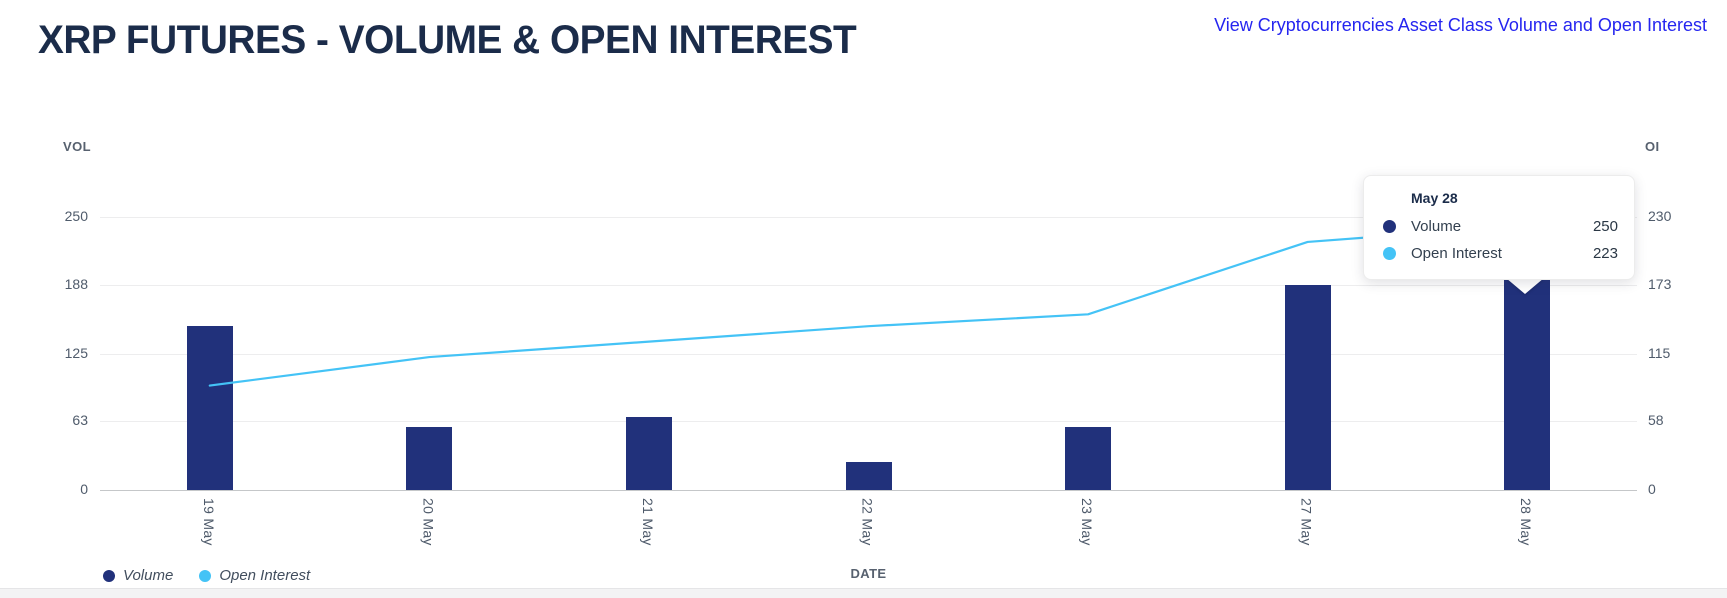 This screenshot has width=1727, height=598. What do you see at coordinates (648, 453) in the screenshot?
I see `bar-21-may` at bounding box center [648, 453].